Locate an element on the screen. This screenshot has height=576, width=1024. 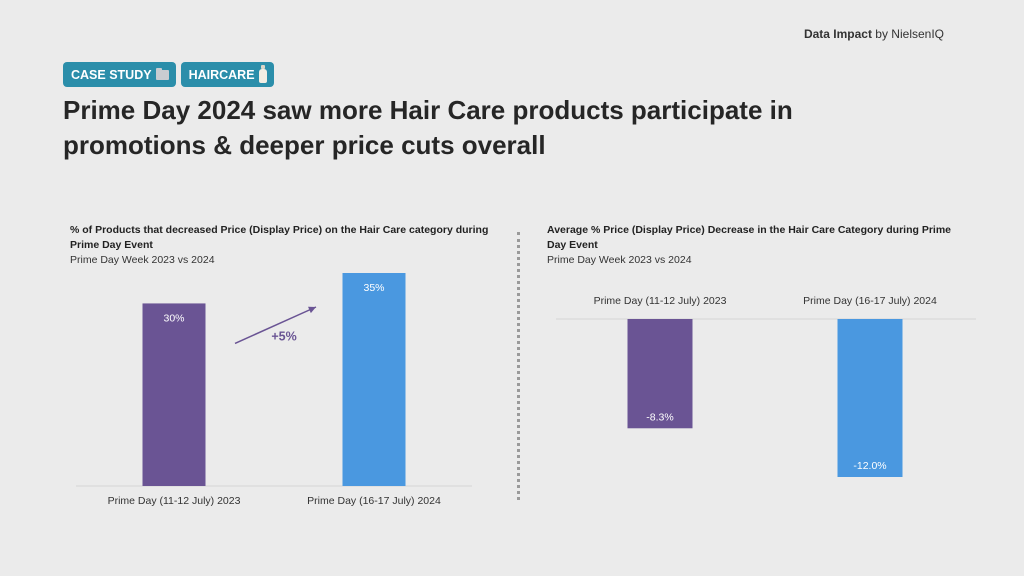
left-chart-subtitle: Prime Day Week 2023 vs 2024 is located at coordinates (142, 260).